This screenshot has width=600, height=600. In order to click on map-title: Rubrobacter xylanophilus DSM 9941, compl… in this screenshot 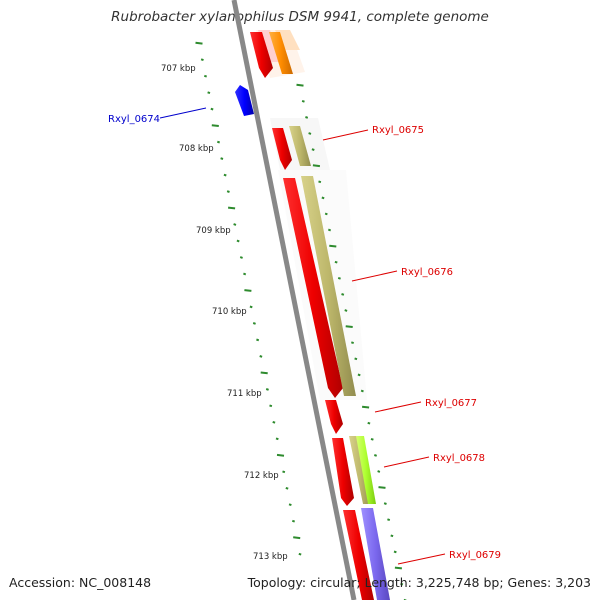, I will do `click(300, 17)`.